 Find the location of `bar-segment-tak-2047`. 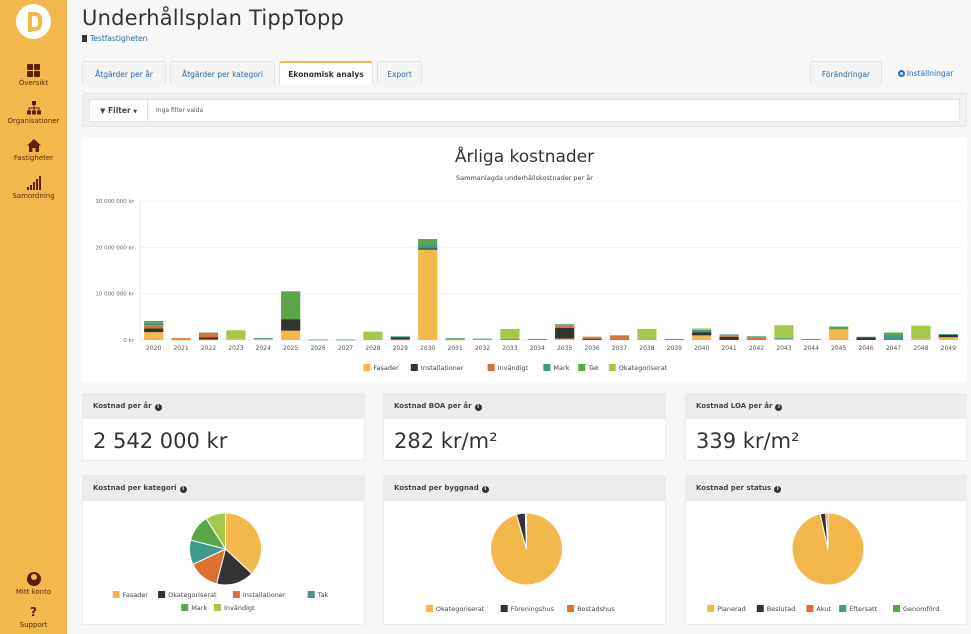

bar-segment-tak-2047 is located at coordinates (893, 333).